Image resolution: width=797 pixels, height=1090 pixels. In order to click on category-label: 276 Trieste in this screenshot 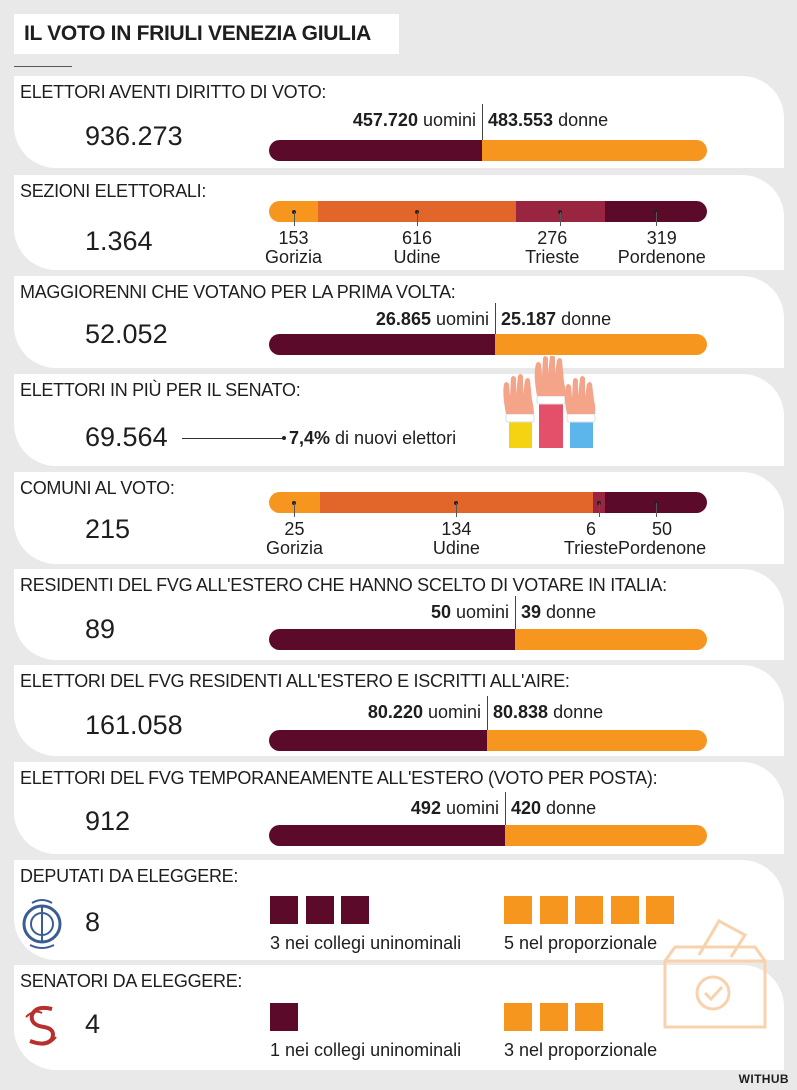, I will do `click(552, 248)`.